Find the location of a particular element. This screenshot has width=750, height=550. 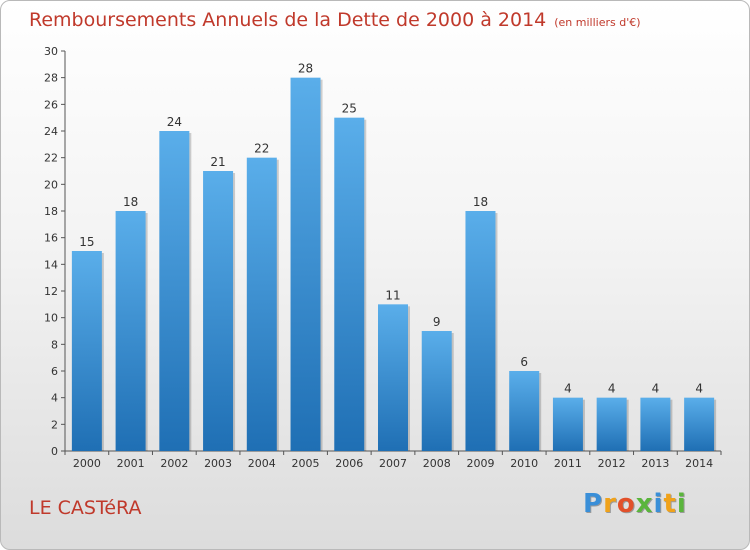

y-tick-label: 4 is located at coordinates (54, 398).